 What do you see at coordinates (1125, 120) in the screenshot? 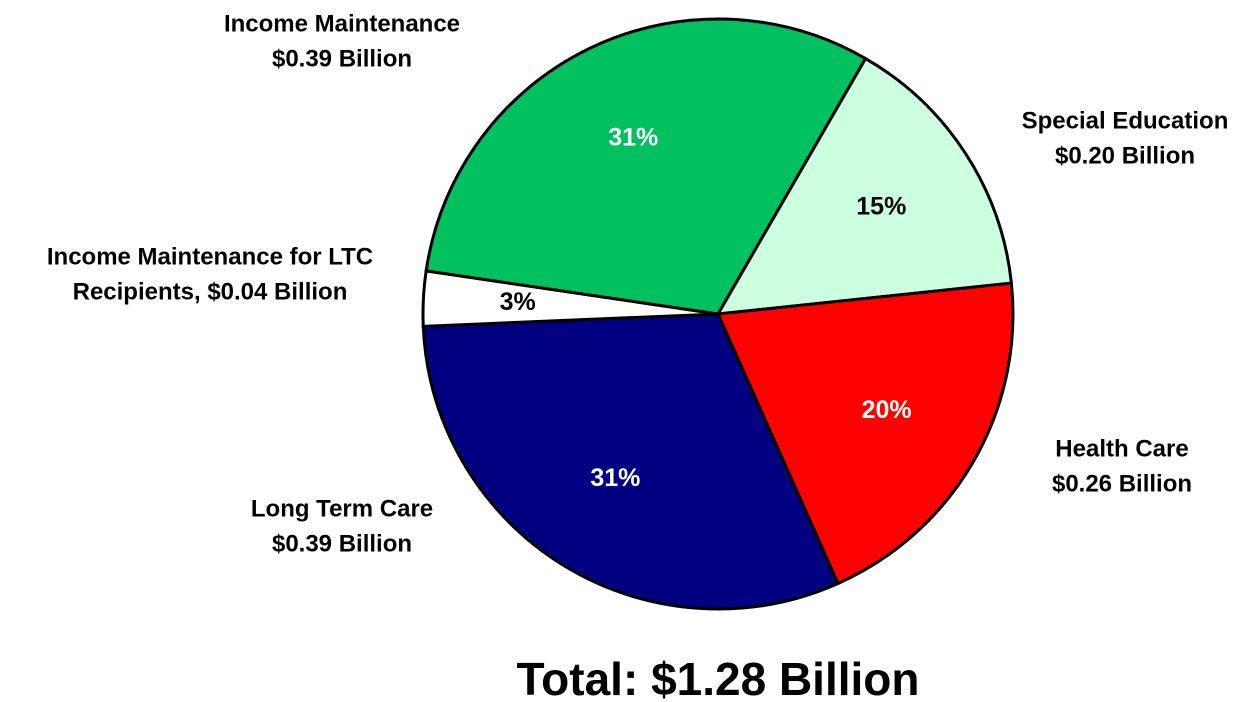
I see `slice-label: Special Education` at bounding box center [1125, 120].